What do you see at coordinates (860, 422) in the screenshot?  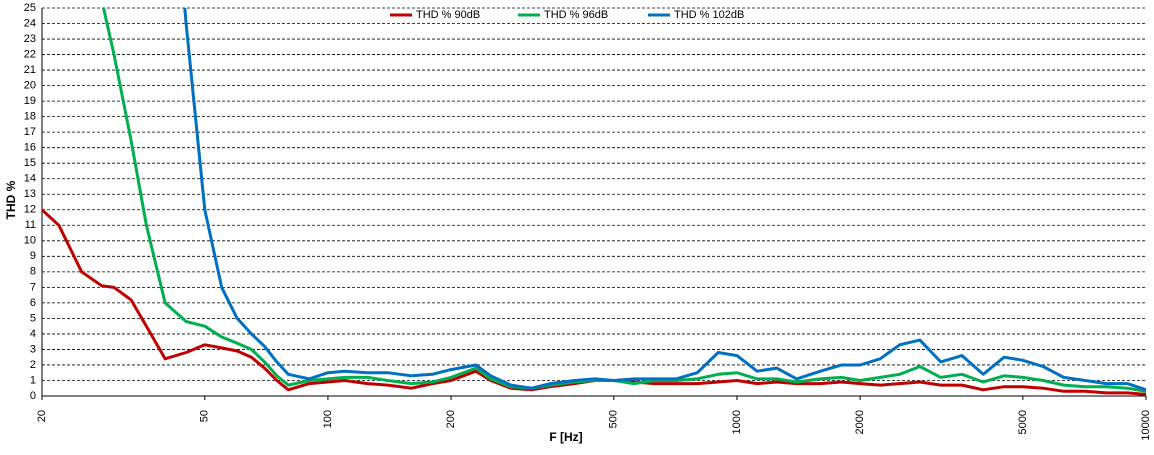 I see `x-tick-label: 2000` at bounding box center [860, 422].